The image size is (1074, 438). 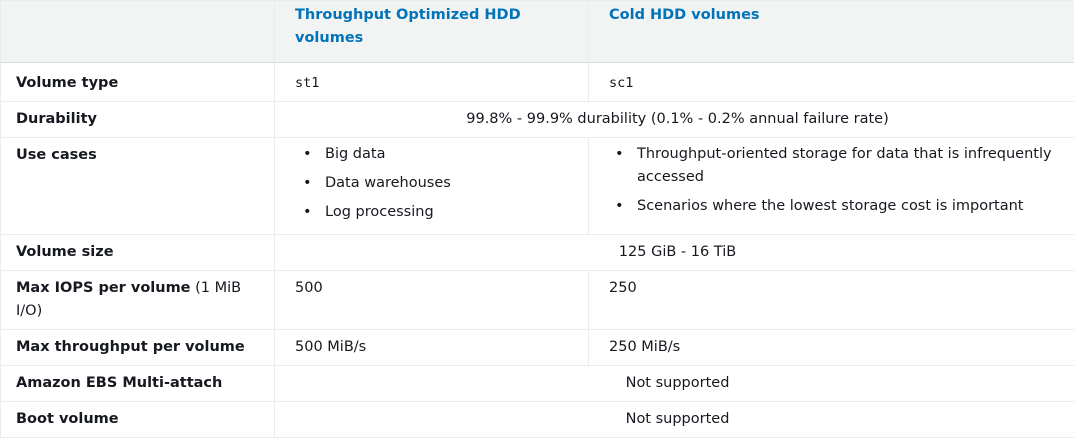 I want to click on row-label-volume-type: Volume type, so click(x=138, y=82).